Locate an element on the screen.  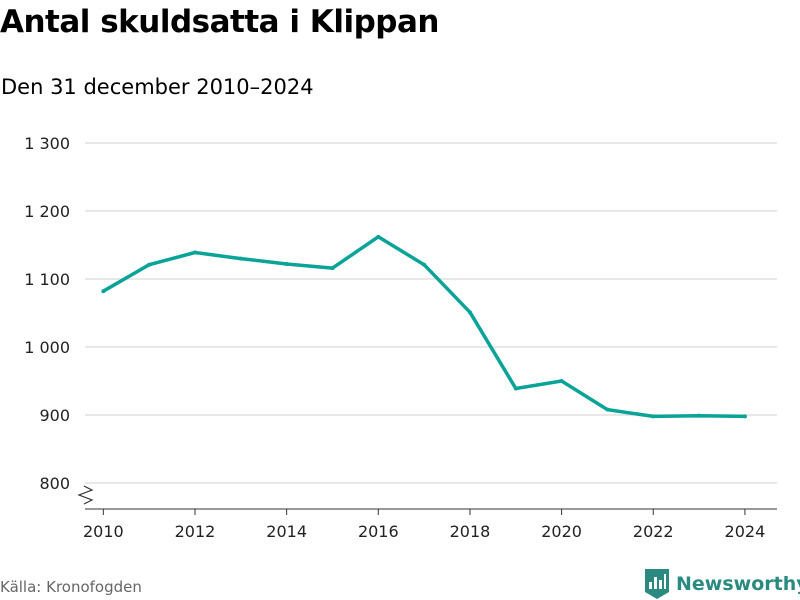
brand-name: Newsworthy is located at coordinates (738, 584).